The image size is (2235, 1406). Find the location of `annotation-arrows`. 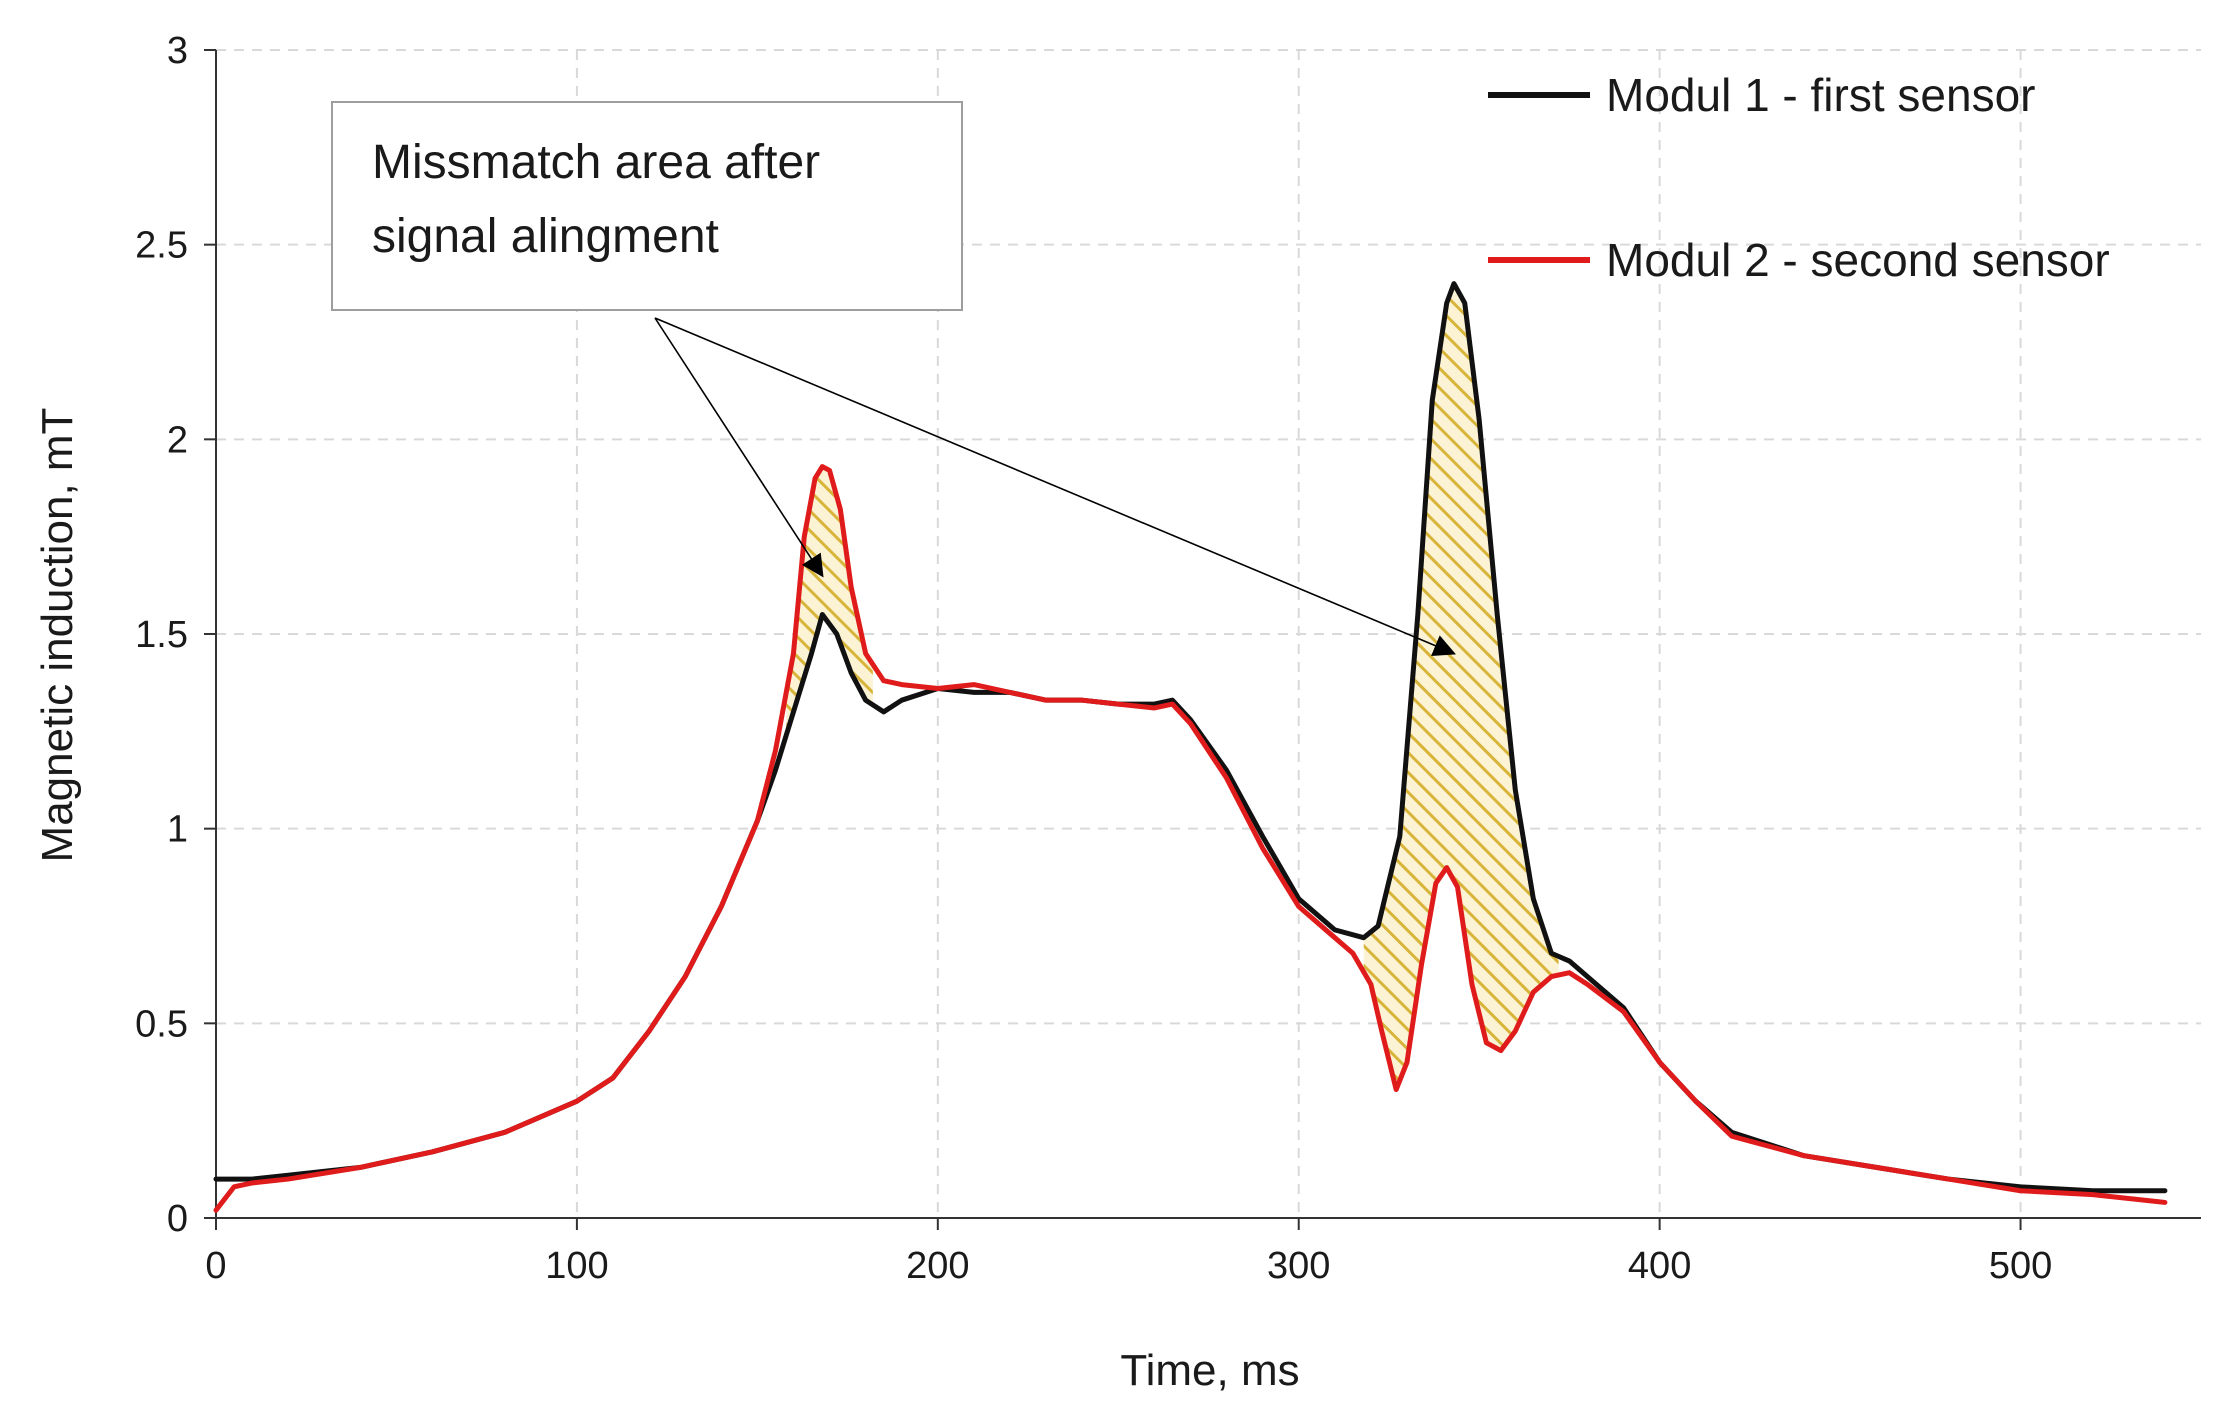

annotation-arrows is located at coordinates (1055, 486).